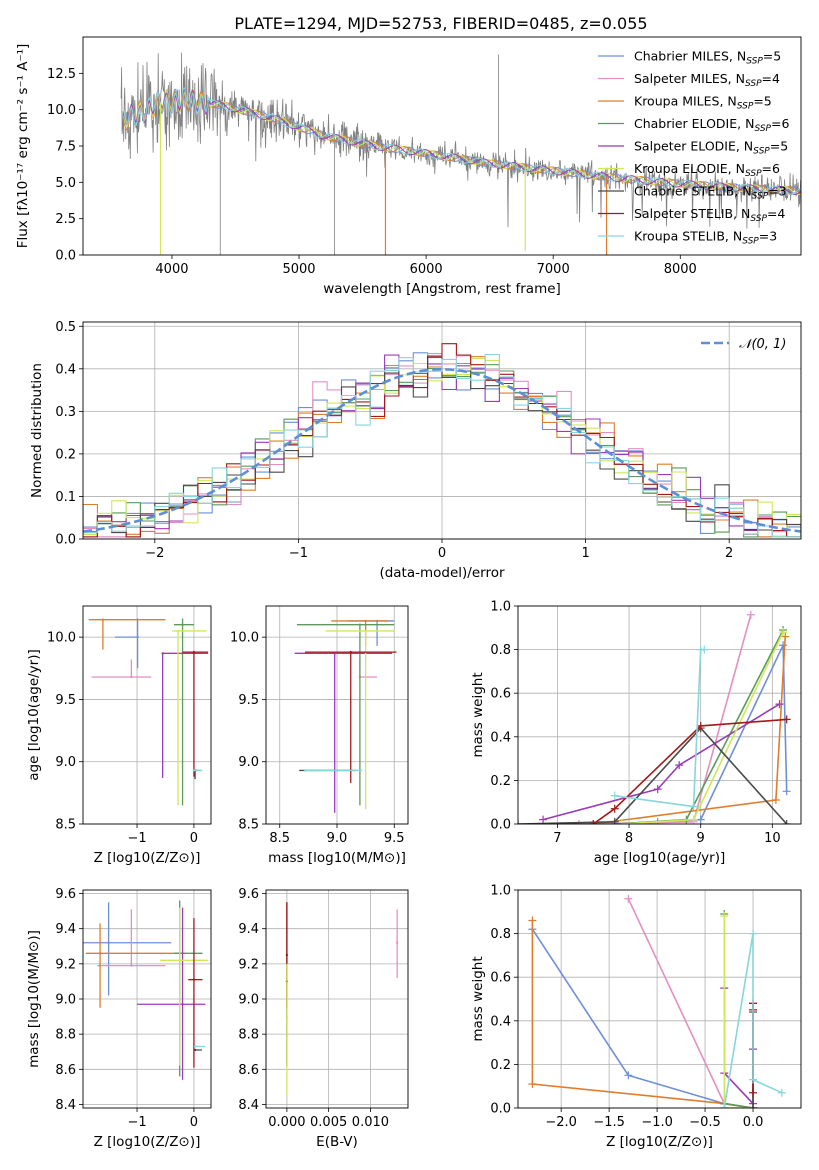  What do you see at coordinates (248, 1105) in the screenshot?
I see `y-tick-label: 8.4` at bounding box center [248, 1105].